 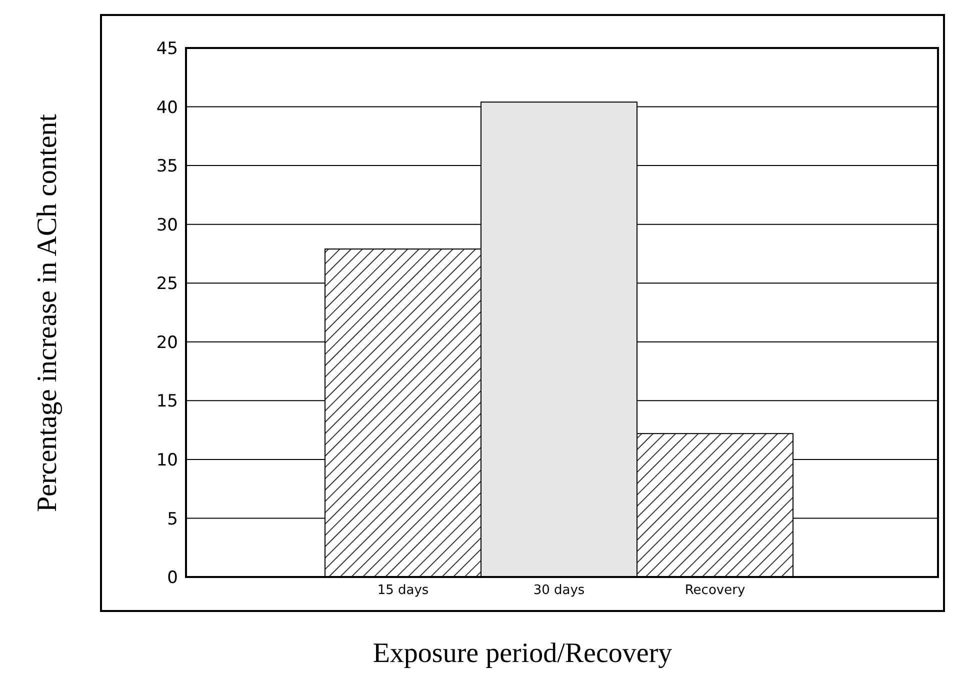 I want to click on y-tick-label: 35, so click(x=167, y=166).